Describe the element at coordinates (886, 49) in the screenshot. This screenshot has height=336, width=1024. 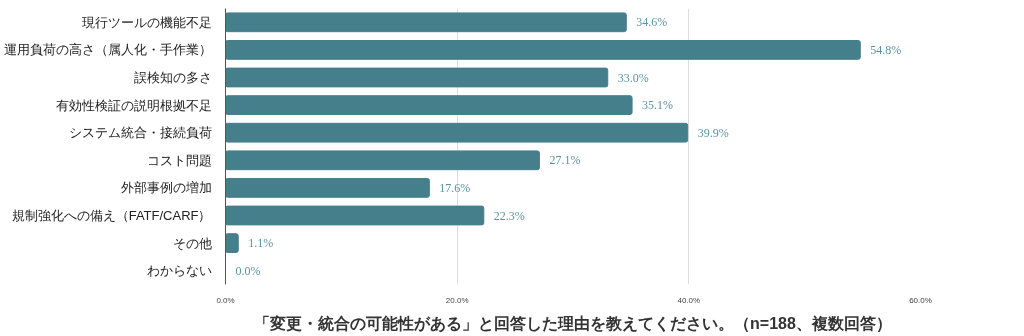
I see `data-label: 54.8%` at that location.